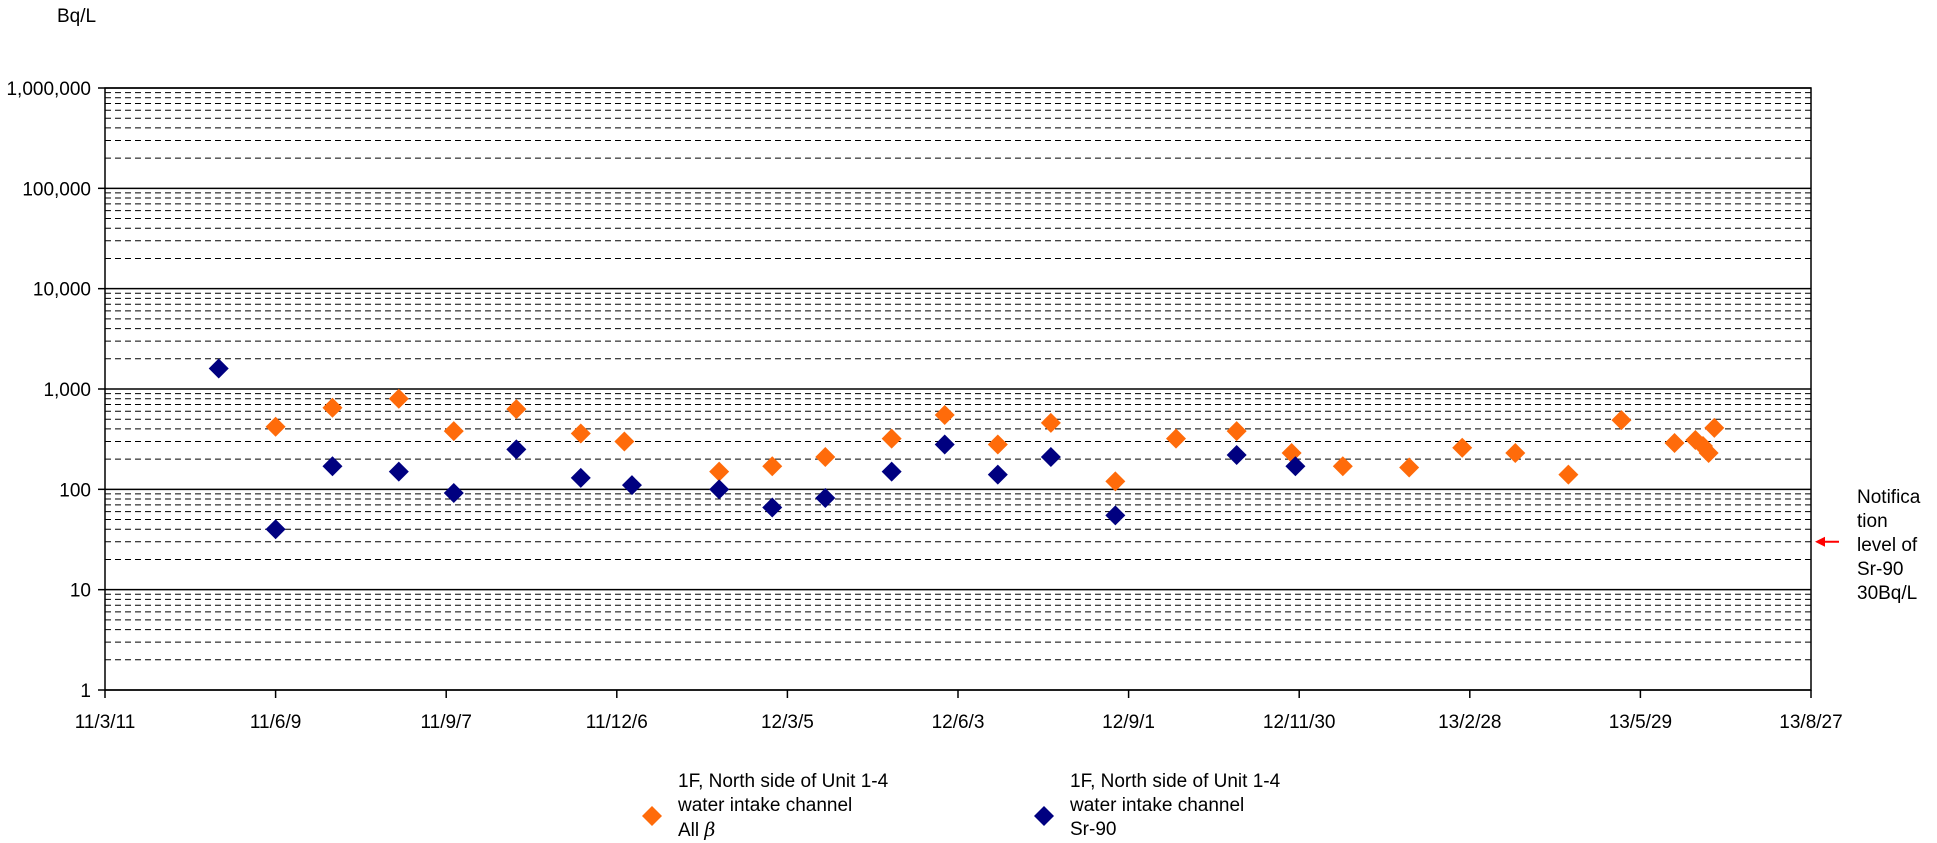 This screenshot has width=1937, height=843. What do you see at coordinates (80, 591) in the screenshot?
I see `y-tick-label: 10` at bounding box center [80, 591].